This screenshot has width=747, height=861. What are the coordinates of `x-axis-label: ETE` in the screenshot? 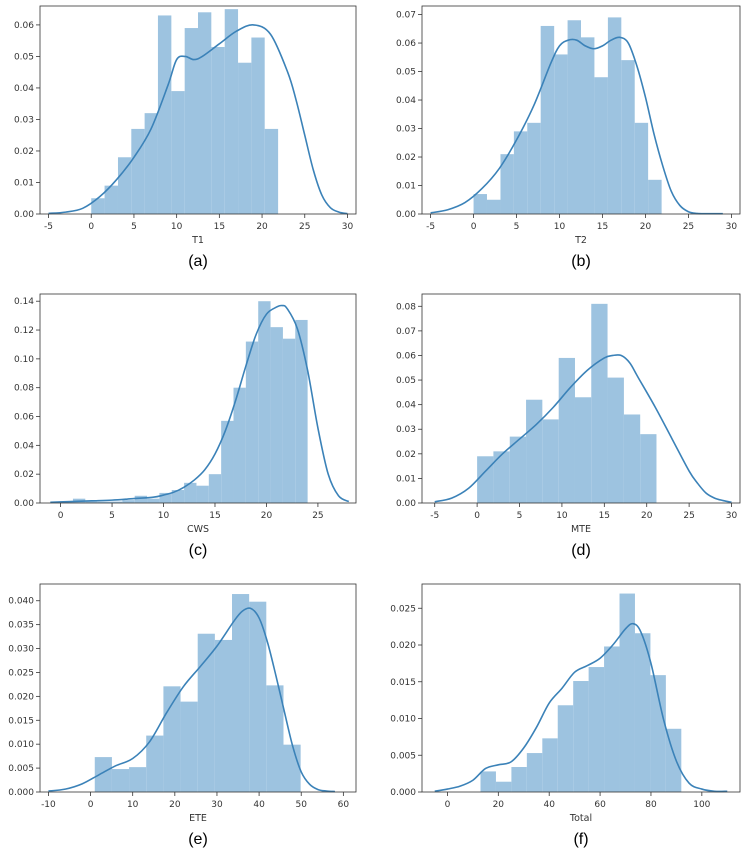 It's located at (198, 818).